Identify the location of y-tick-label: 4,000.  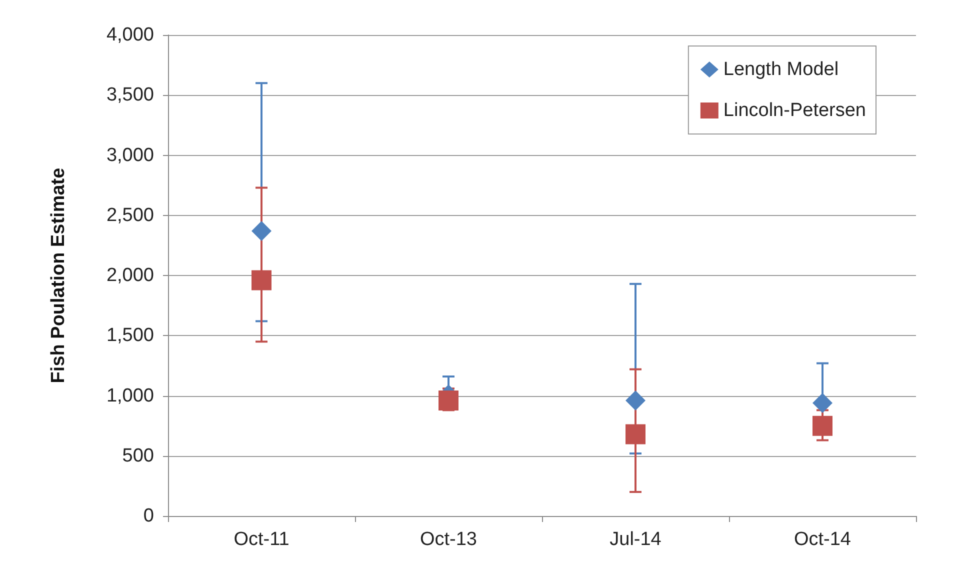
(130, 35).